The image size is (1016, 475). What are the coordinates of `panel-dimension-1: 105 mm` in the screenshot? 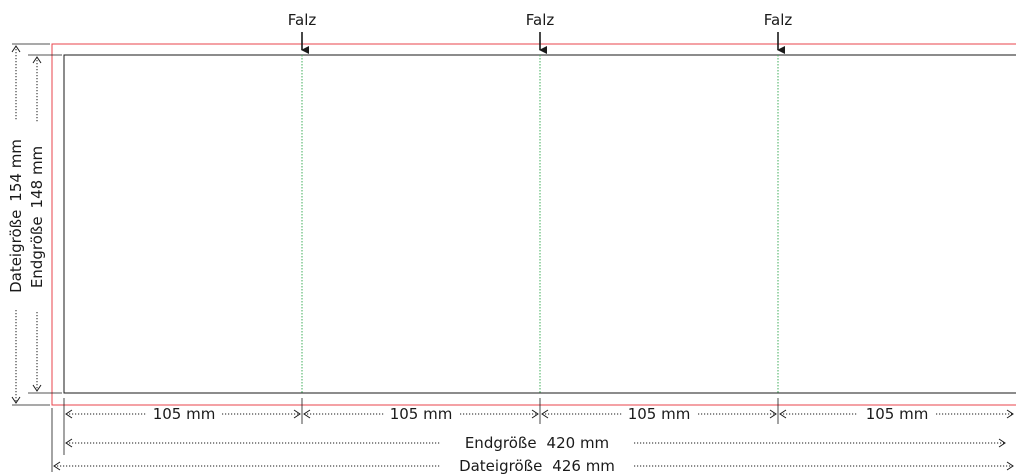 It's located at (183, 414).